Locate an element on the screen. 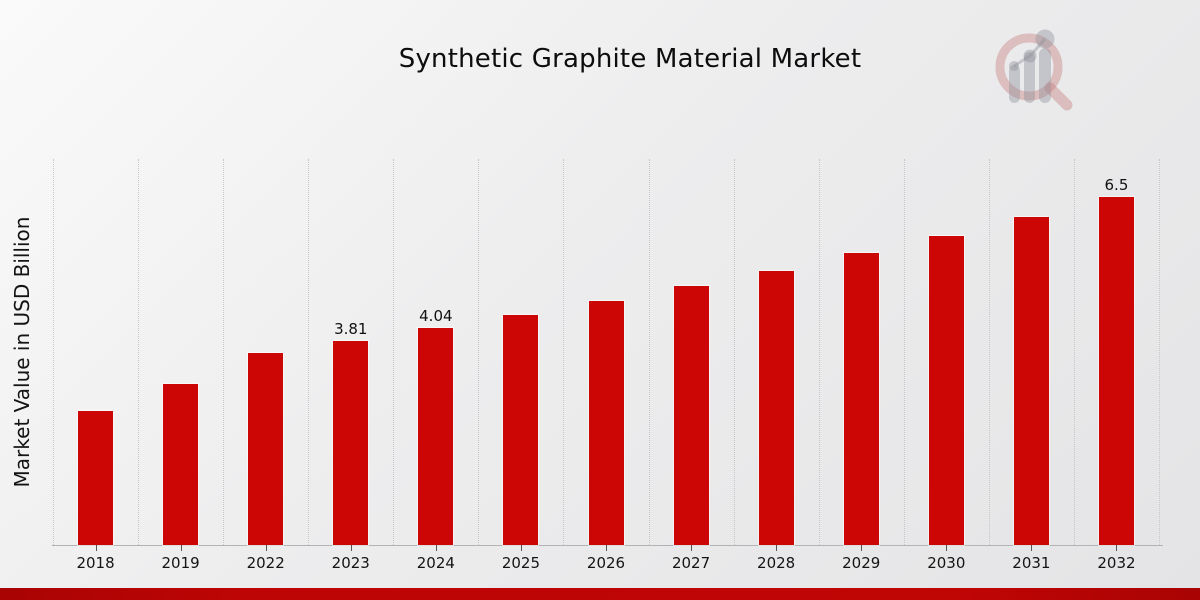  x-axis-label-2027: 2027 is located at coordinates (691, 563).